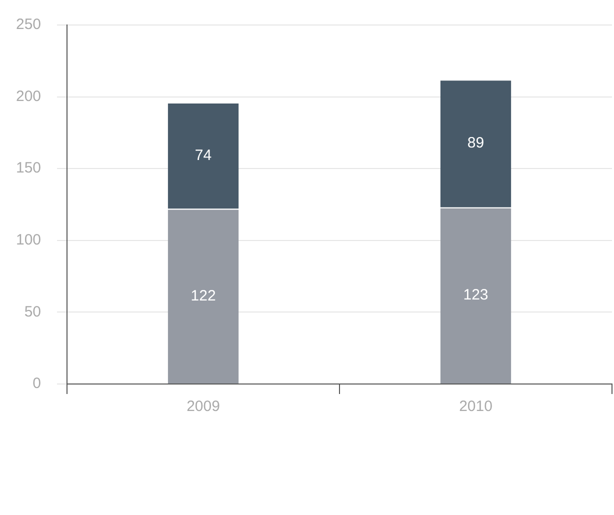  What do you see at coordinates (203, 295) in the screenshot?
I see `data-label: 122` at bounding box center [203, 295].